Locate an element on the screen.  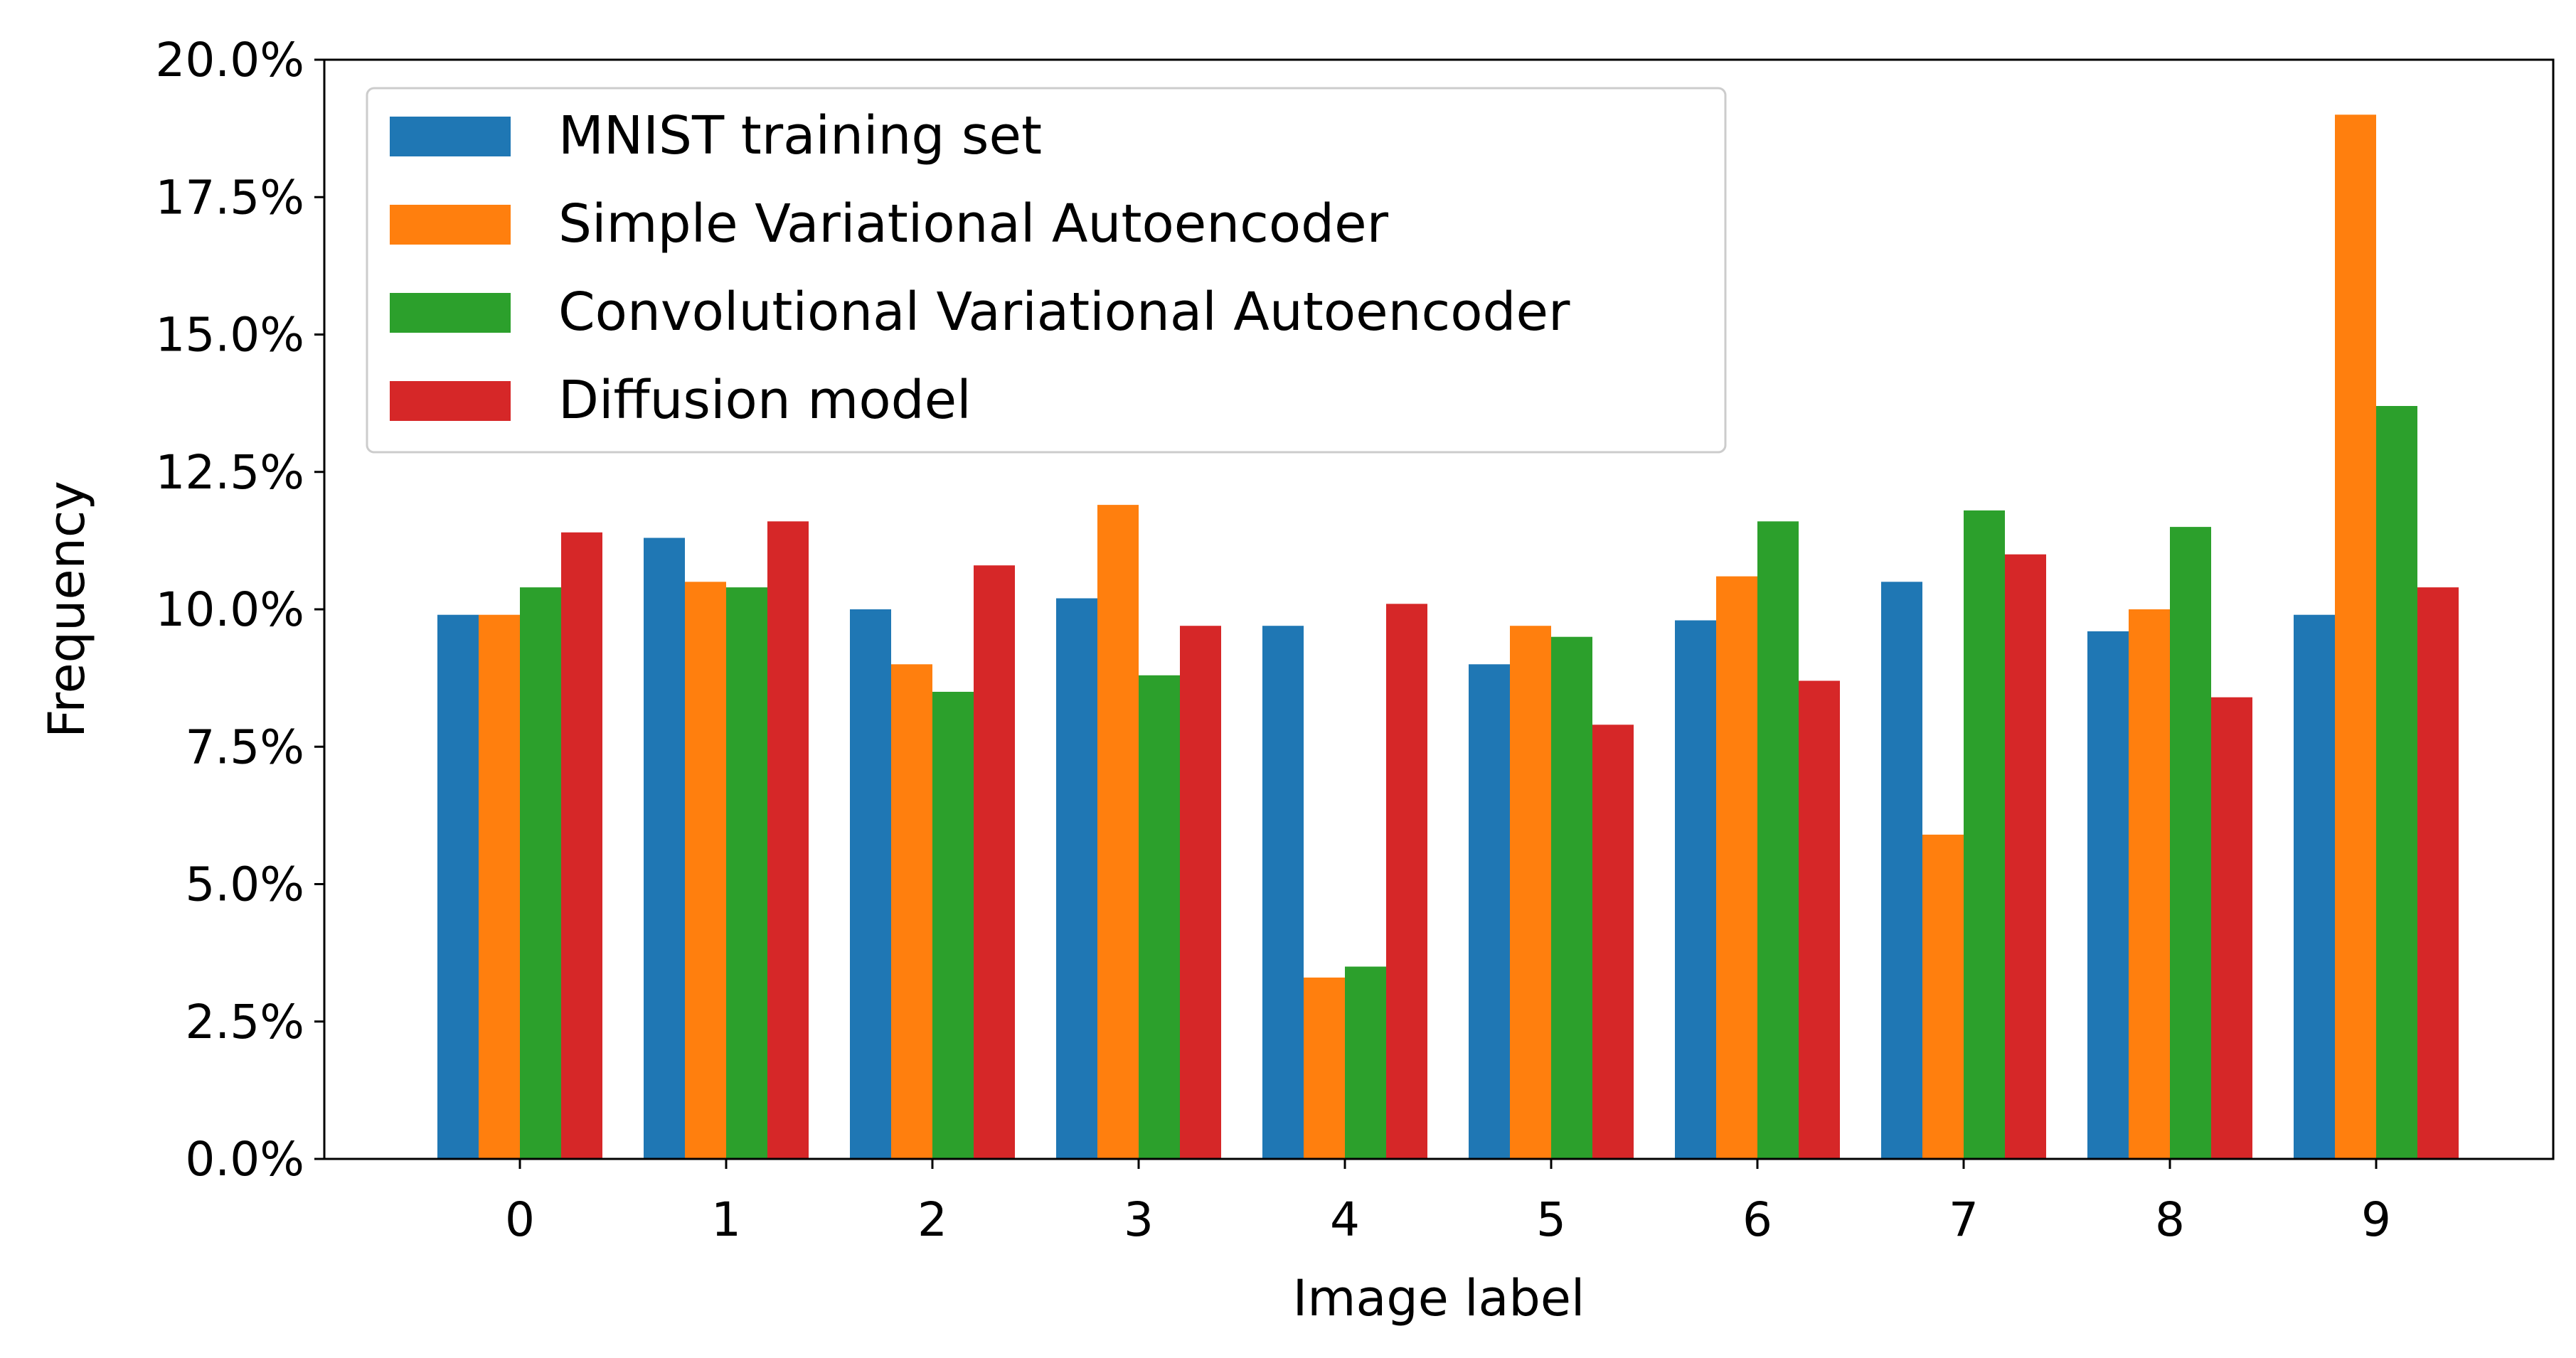
x-tick-label: 5 is located at coordinates (1551, 1219).